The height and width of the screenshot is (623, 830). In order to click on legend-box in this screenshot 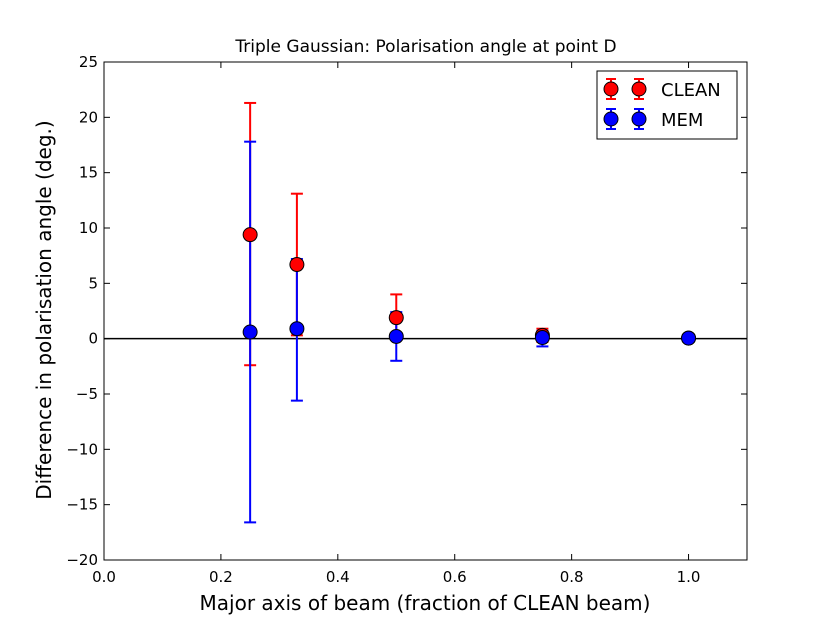, I will do `click(667, 105)`.